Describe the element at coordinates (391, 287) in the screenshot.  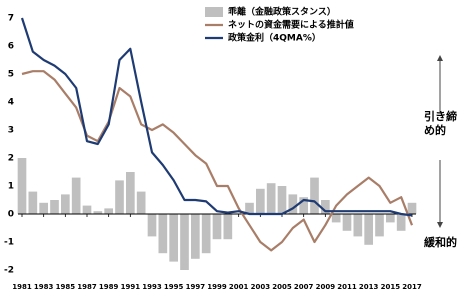
I see `x-tick-label: 2015` at that location.